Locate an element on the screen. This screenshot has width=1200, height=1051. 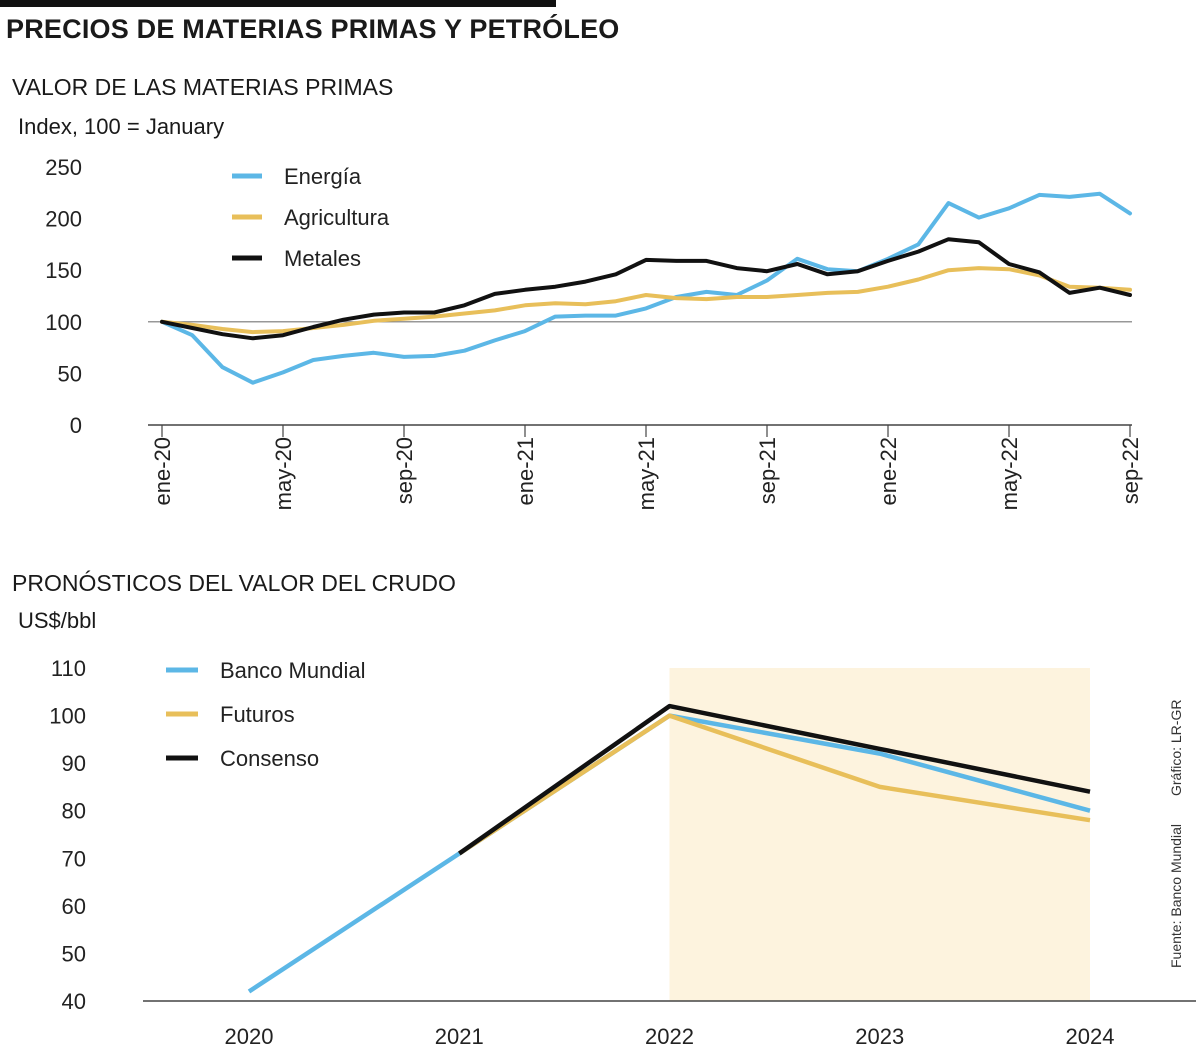
legend-label: Consenso is located at coordinates (269, 758).